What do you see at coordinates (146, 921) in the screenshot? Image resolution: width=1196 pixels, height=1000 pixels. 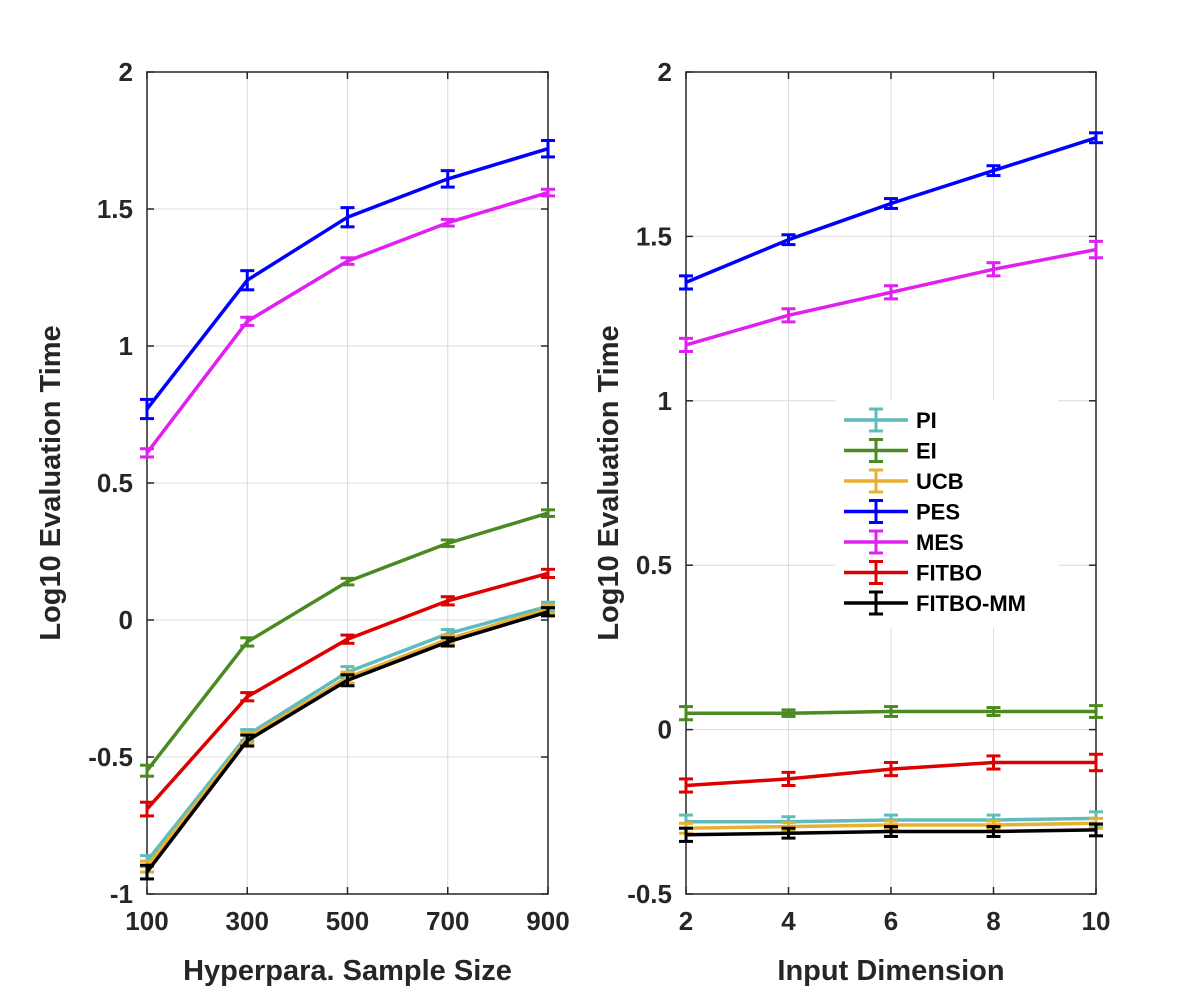 I see `x-tick-label: 100` at bounding box center [146, 921].